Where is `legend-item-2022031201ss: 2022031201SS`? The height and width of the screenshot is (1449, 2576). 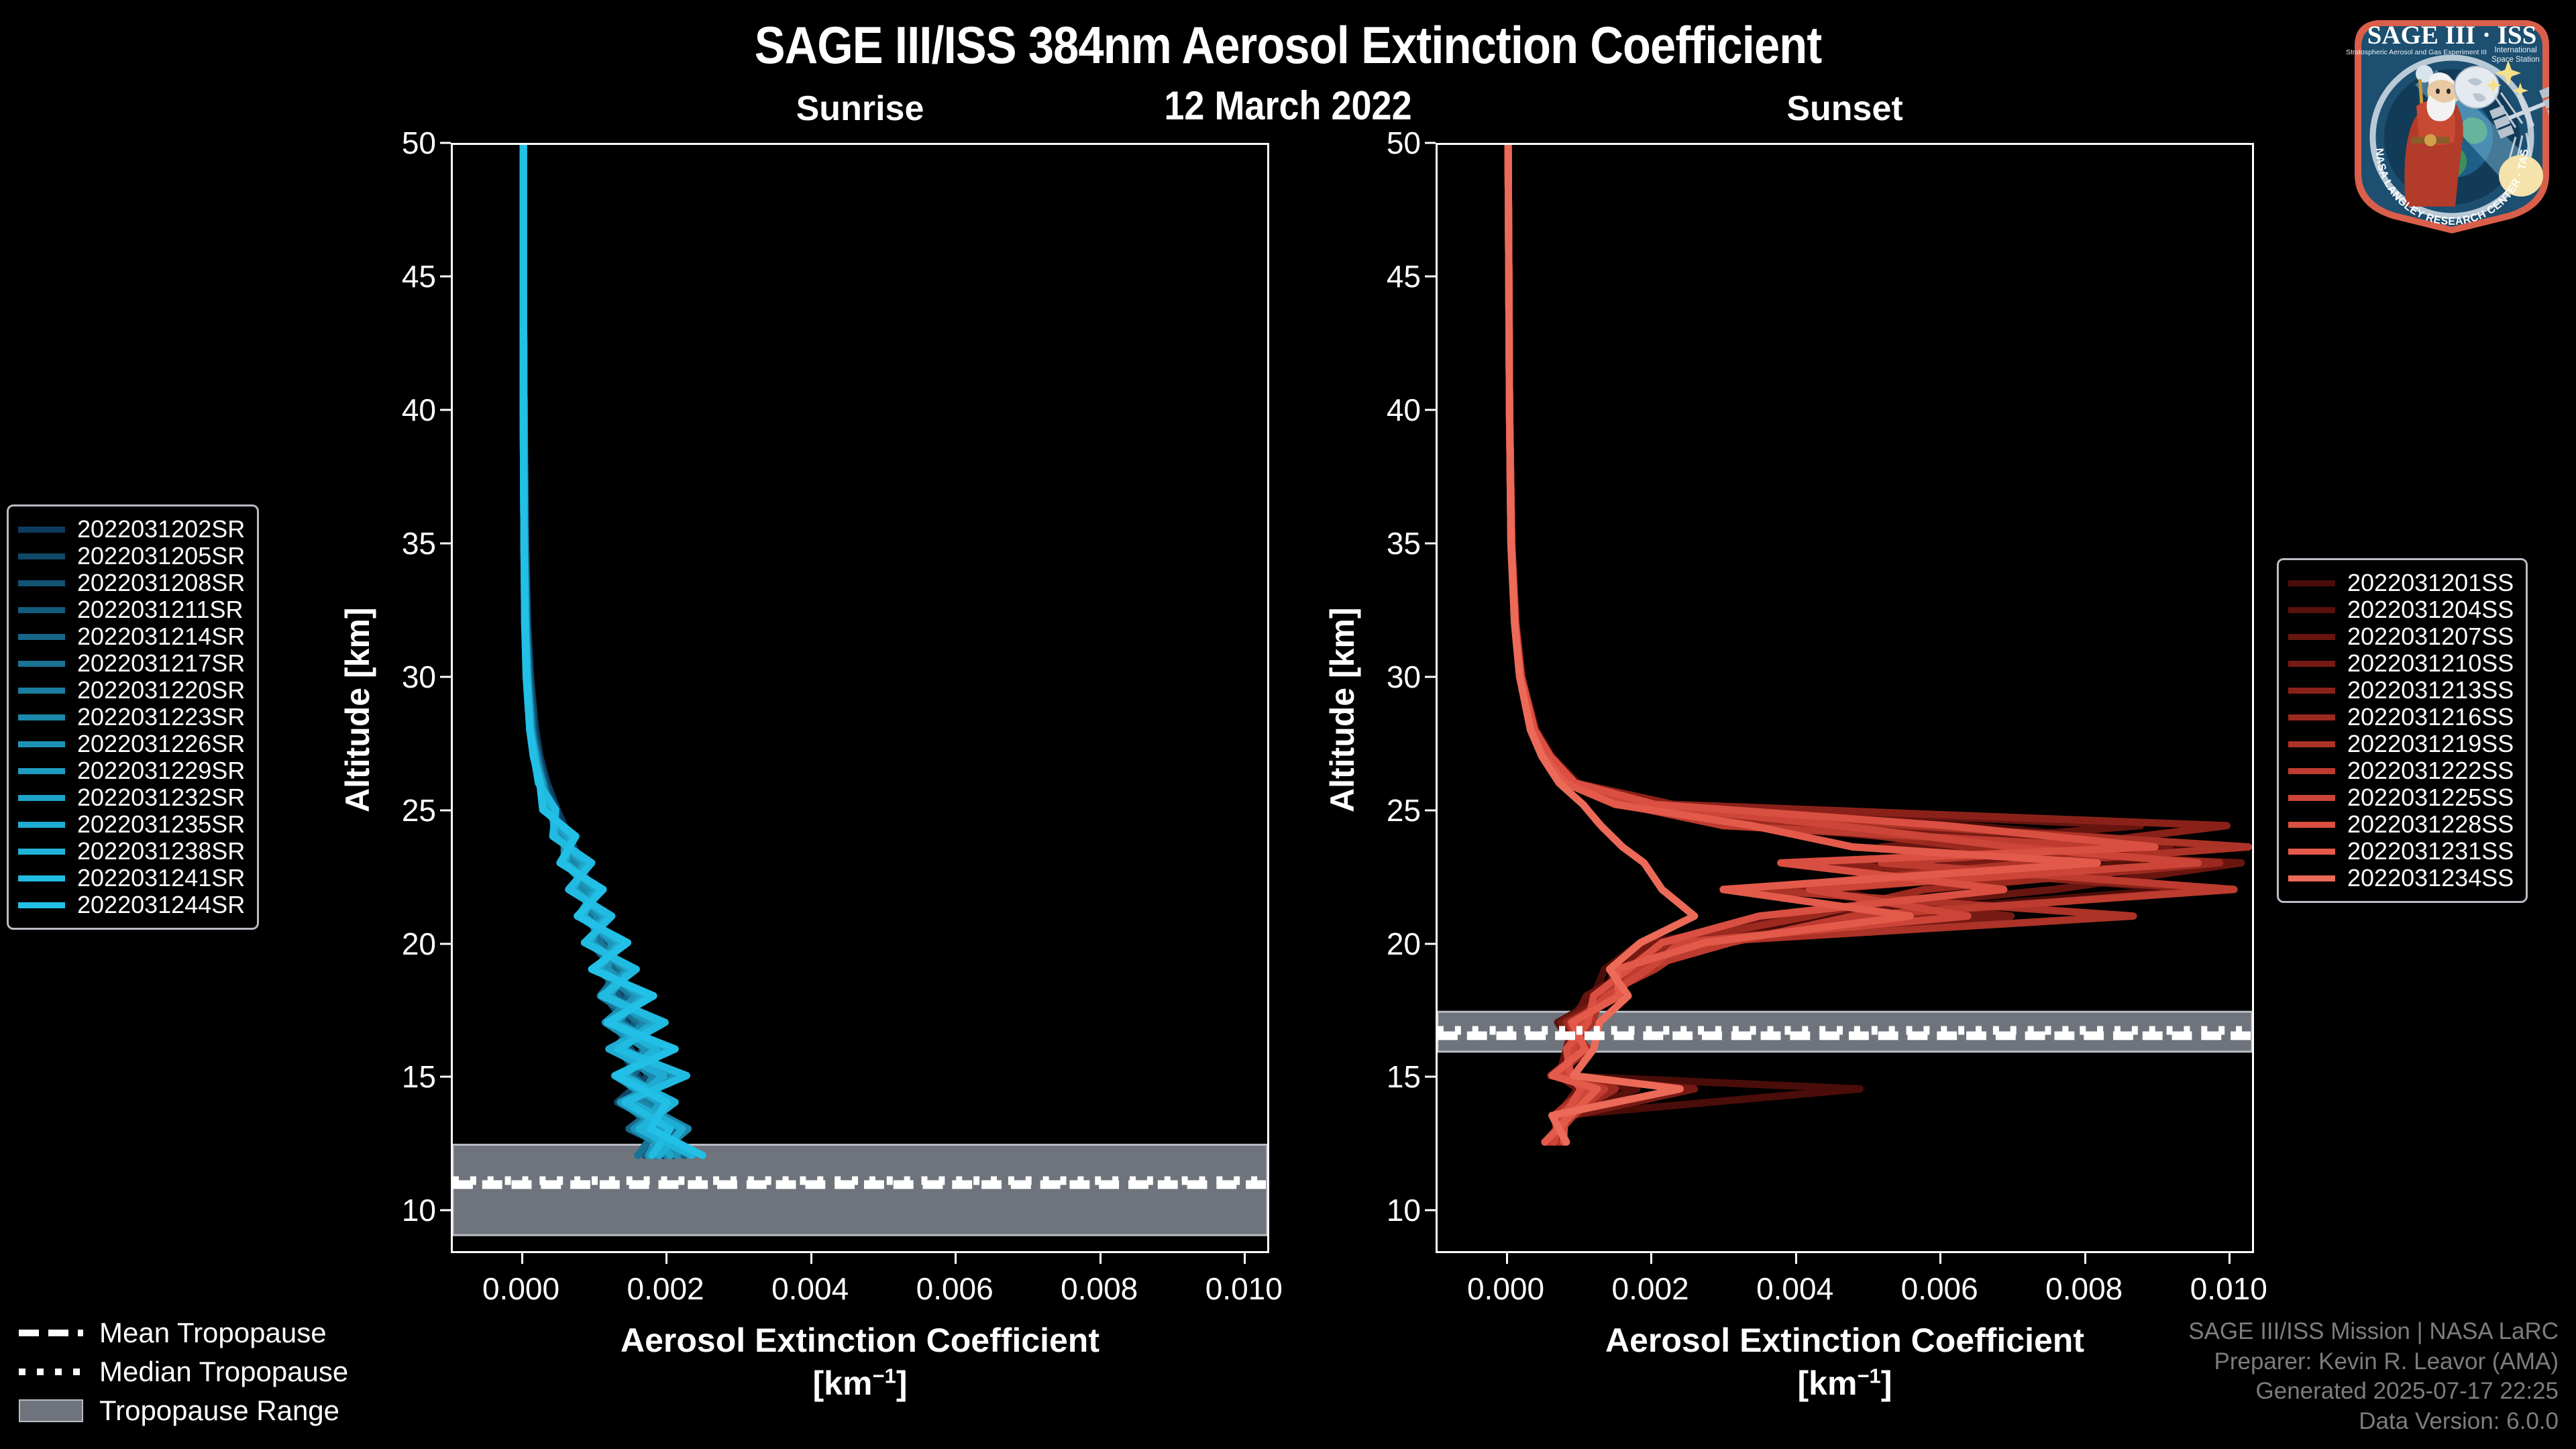 legend-item-2022031201ss: 2022031201SS is located at coordinates (2401, 582).